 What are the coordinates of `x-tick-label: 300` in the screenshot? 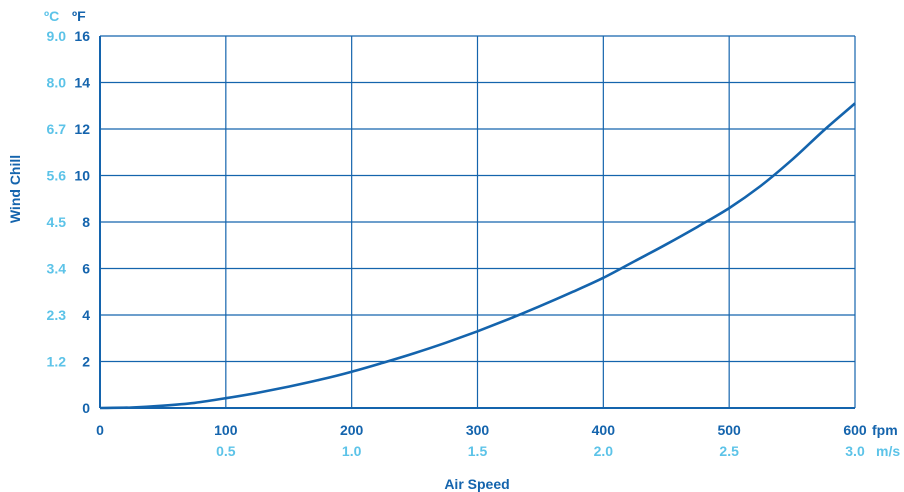 It's located at (478, 430).